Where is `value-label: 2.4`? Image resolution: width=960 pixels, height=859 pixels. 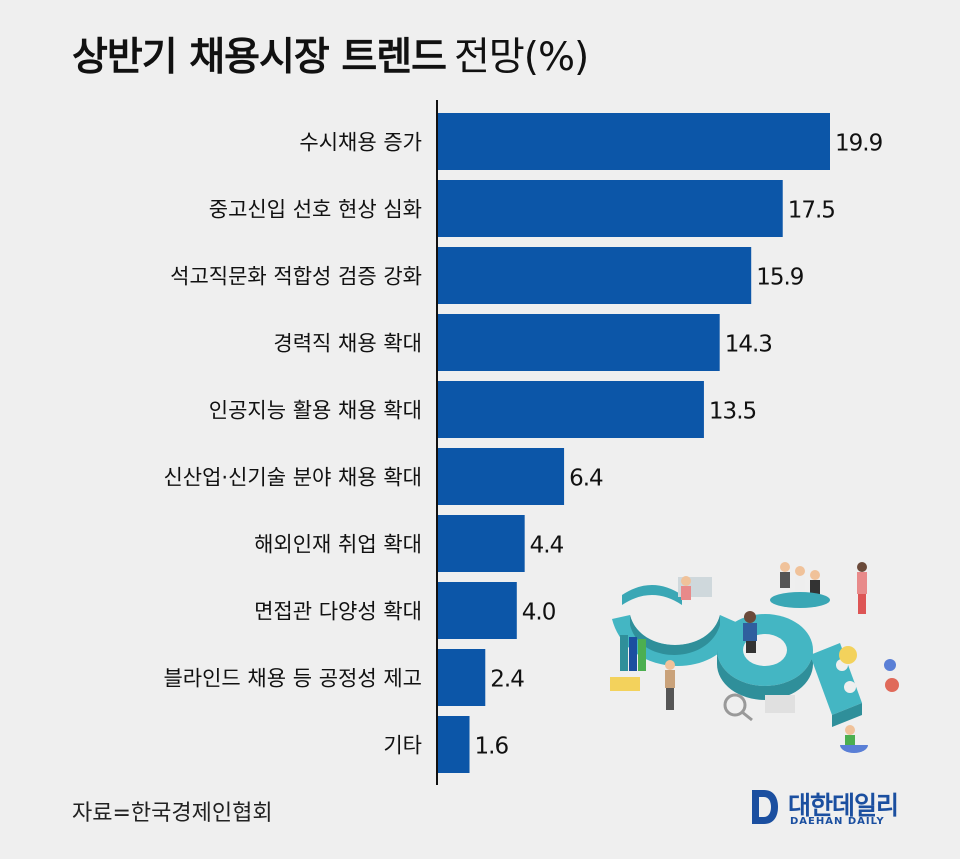 value-label: 2.4 is located at coordinates (507, 680).